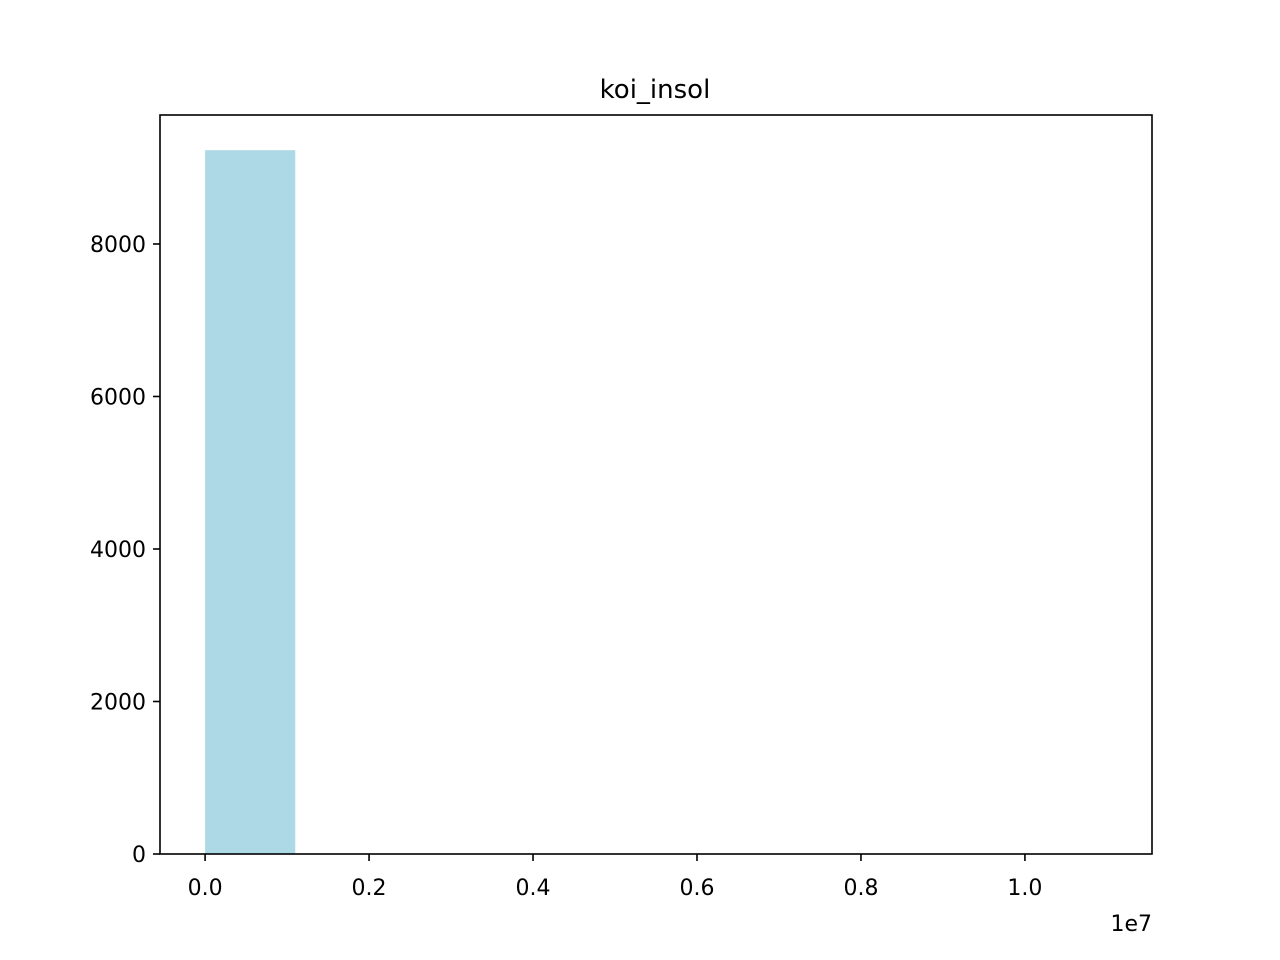 Image resolution: width=1280 pixels, height=960 pixels. I want to click on y-tick-label-2: 4000, so click(118, 550).